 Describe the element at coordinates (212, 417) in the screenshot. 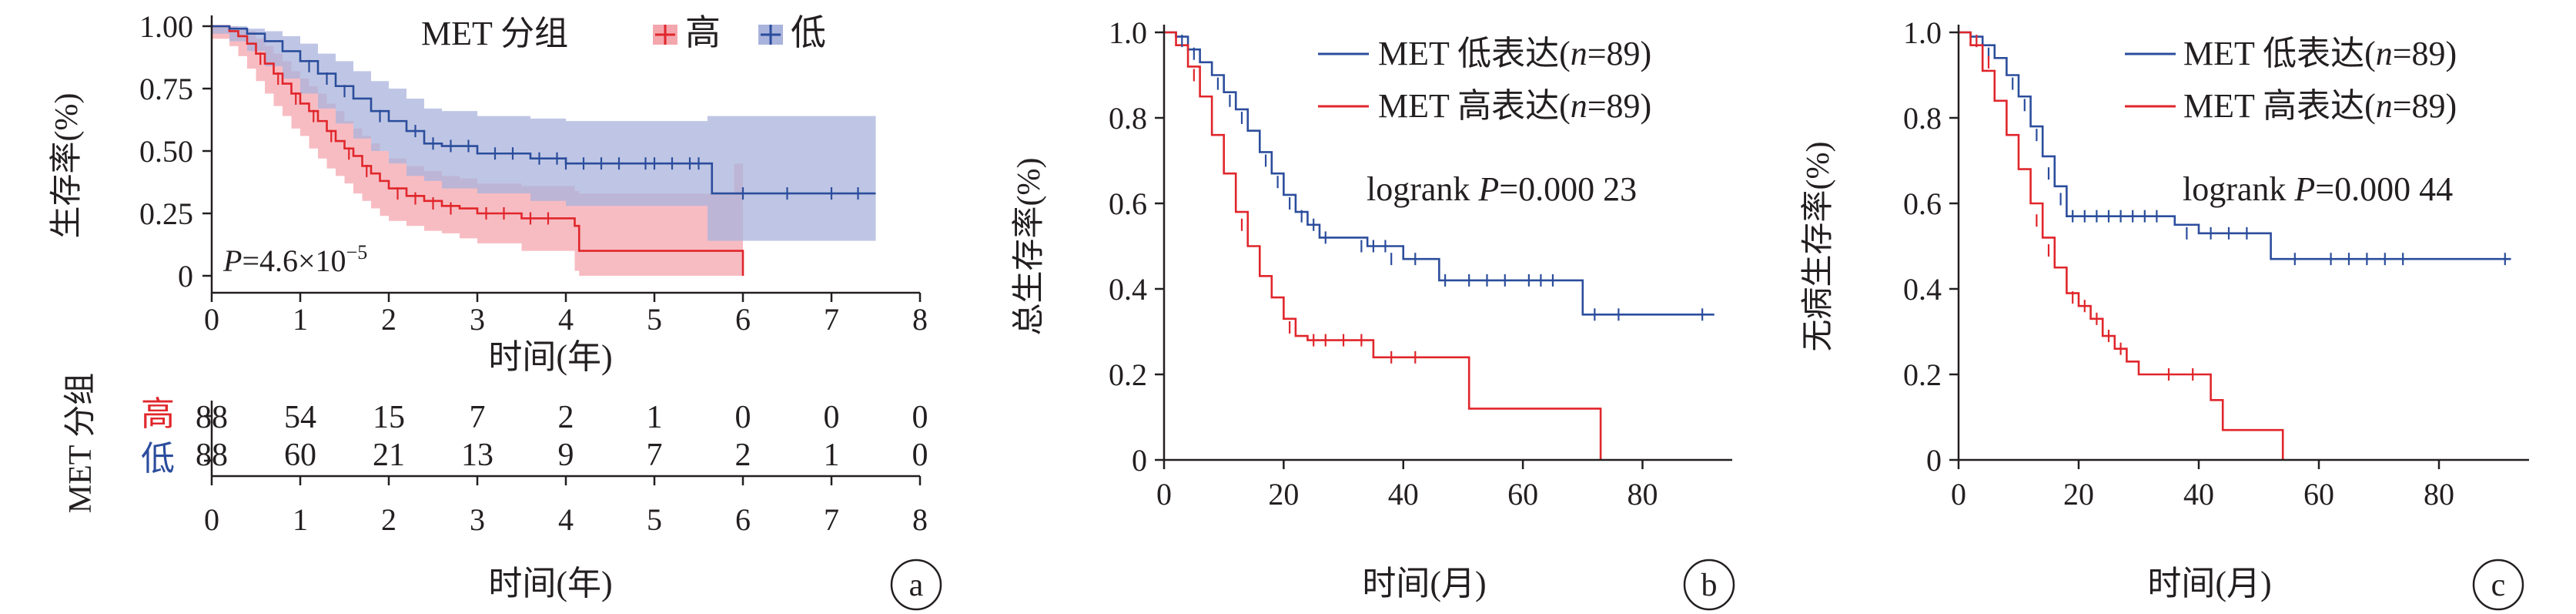

I see `risk-cell-high: 88` at that location.